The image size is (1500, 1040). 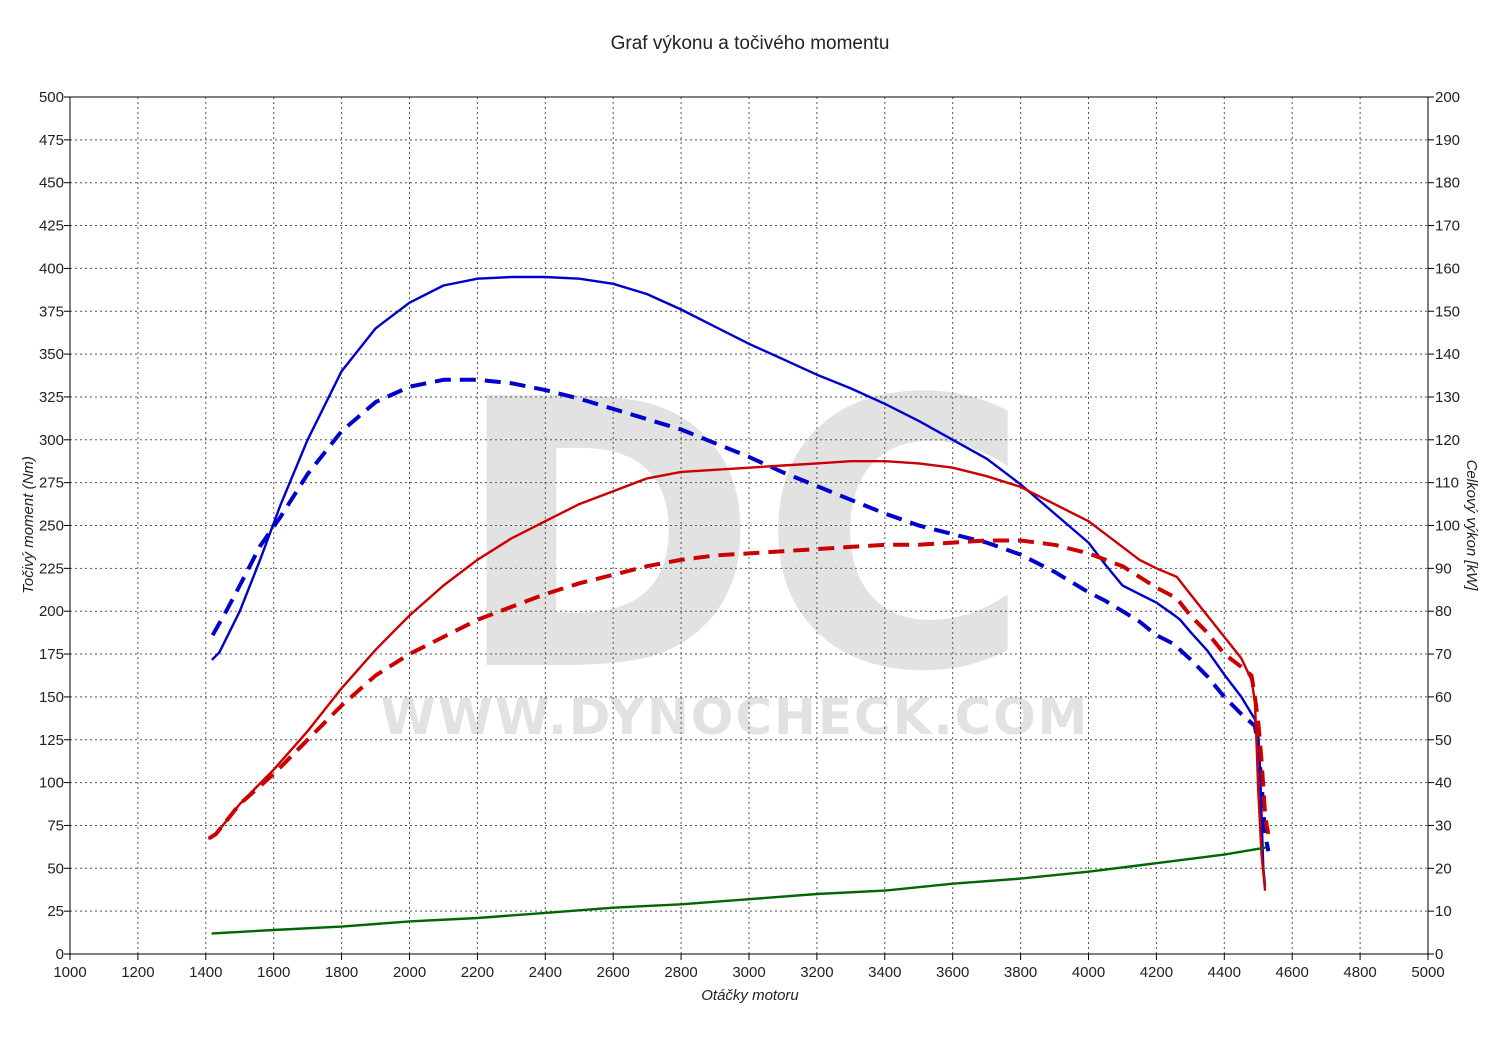 What do you see at coordinates (680, 972) in the screenshot?
I see `x-tick-label: 2800` at bounding box center [680, 972].